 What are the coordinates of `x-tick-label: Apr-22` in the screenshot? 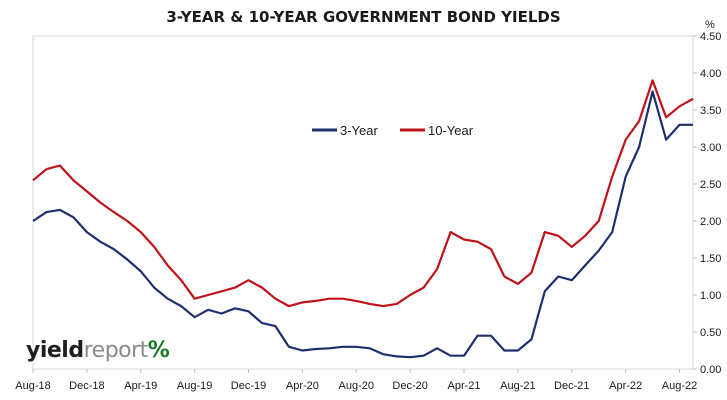 It's located at (625, 386).